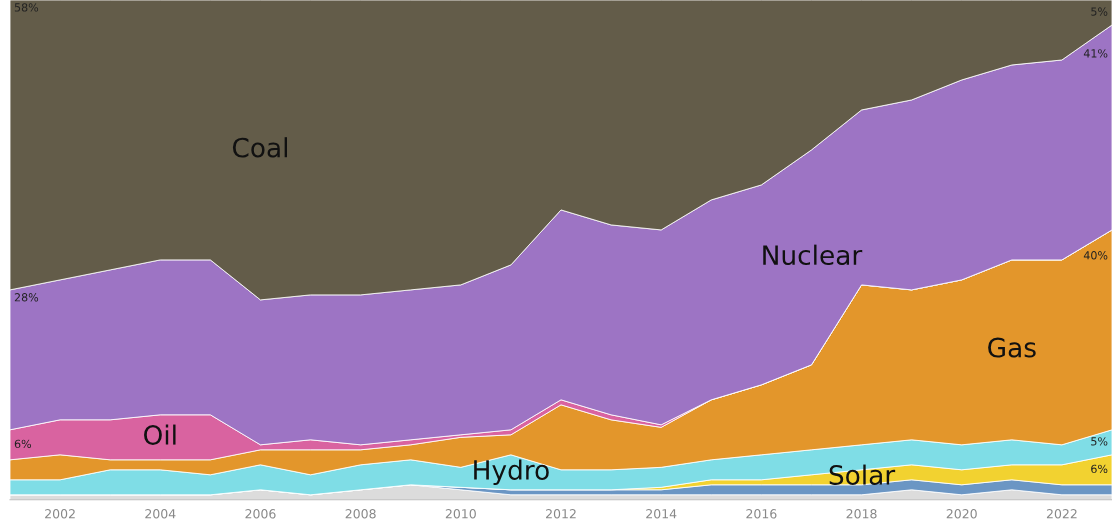  Describe the element at coordinates (460, 514) in the screenshot. I see `x-tick-label: 2010` at that location.